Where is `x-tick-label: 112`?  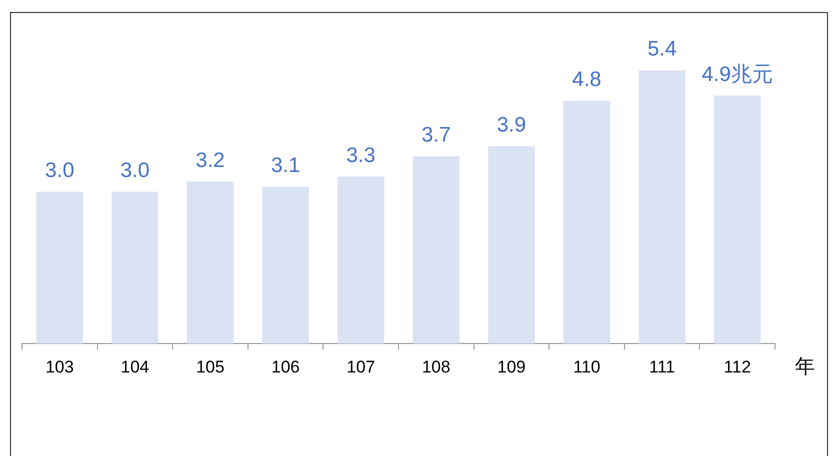 x-tick-label: 112 is located at coordinates (737, 366).